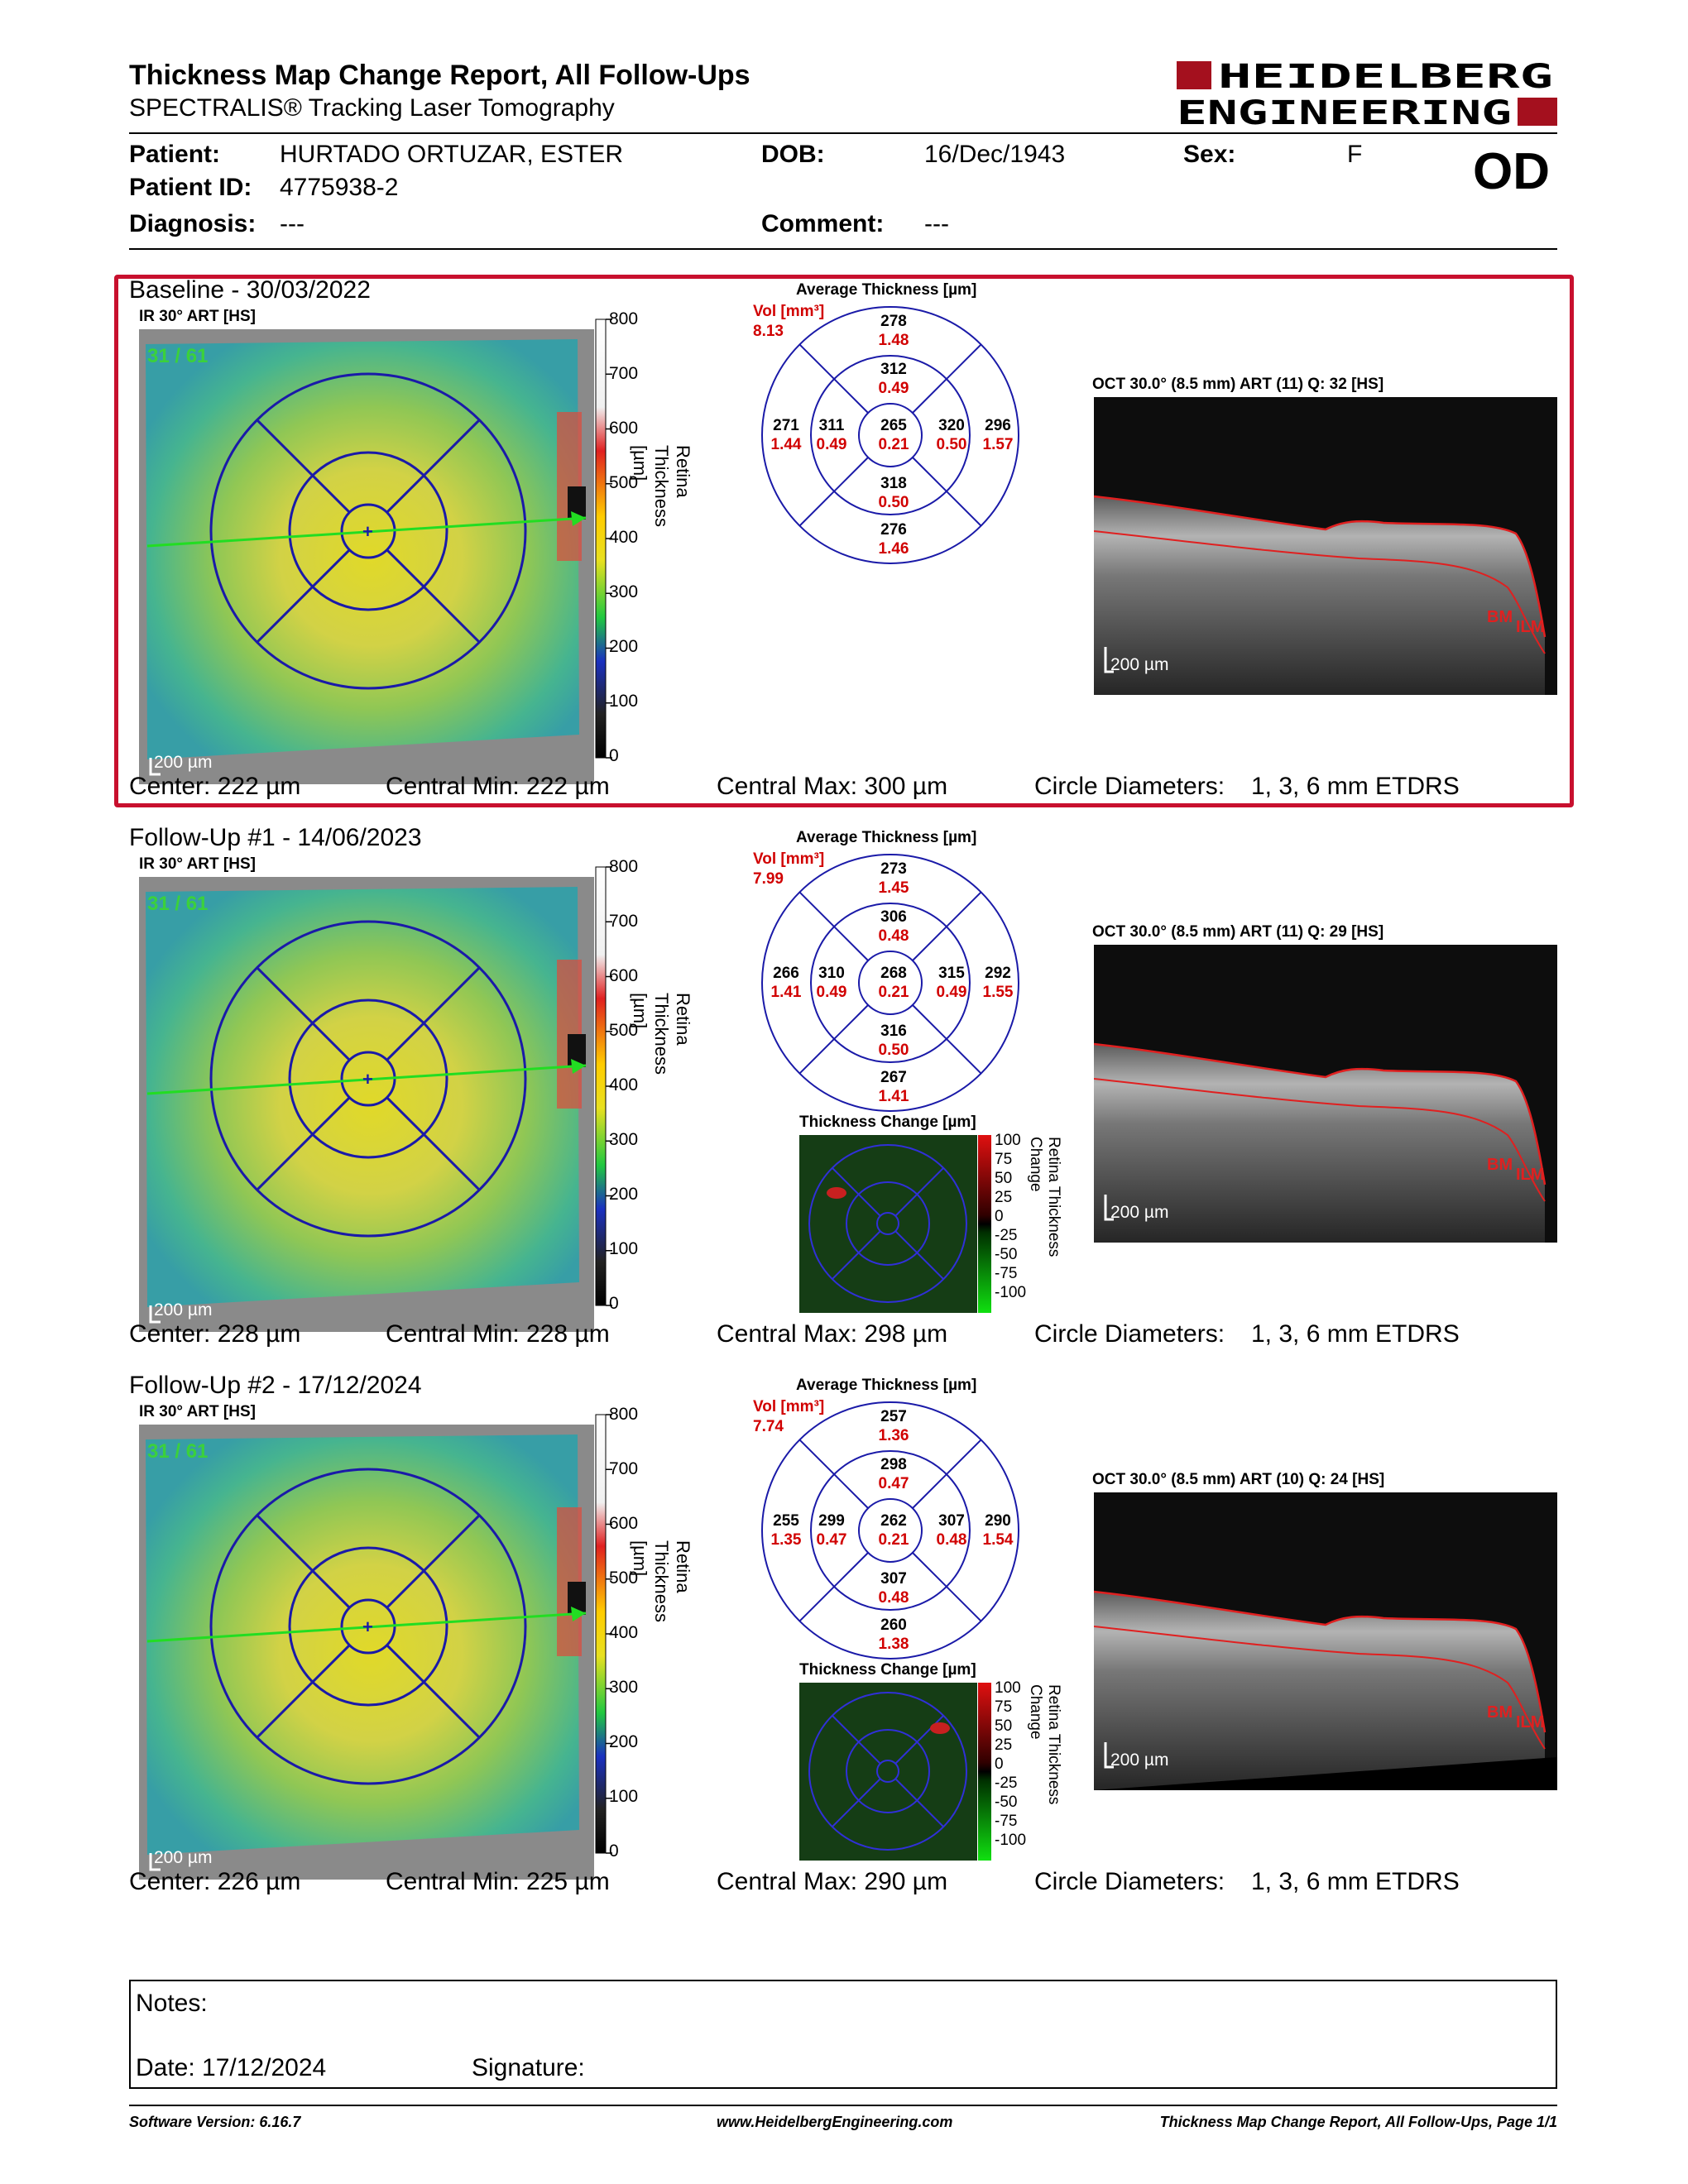 This screenshot has height=2184, width=1688. Describe the element at coordinates (893, 1416) in the screenshot. I see `grid-outer-sup-thickness: 257` at that location.